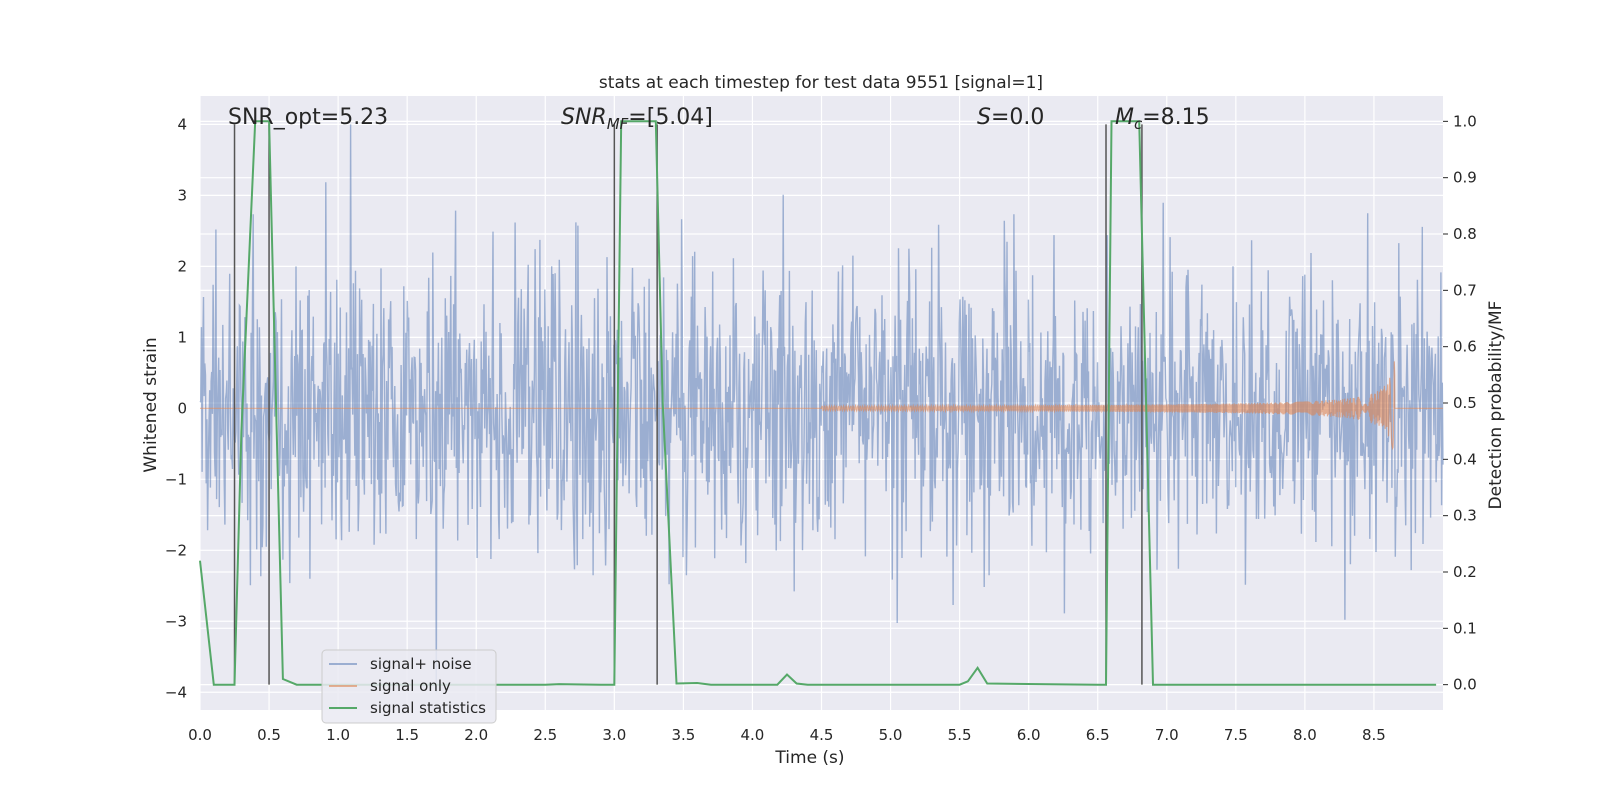 The image size is (1600, 800). I want to click on s-symbol: S, so click(984, 117).